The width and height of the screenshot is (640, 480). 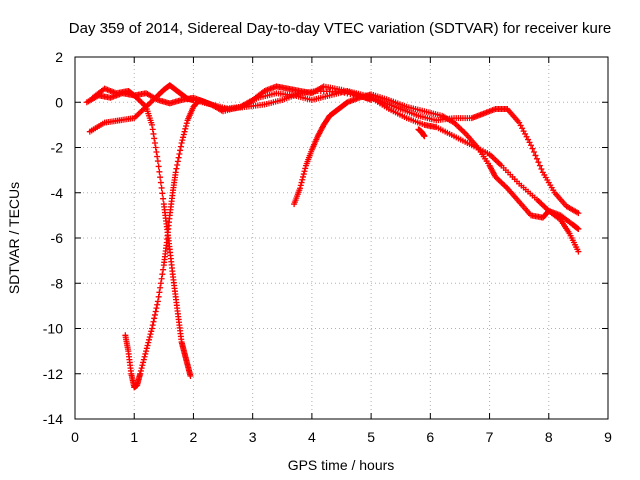 What do you see at coordinates (608, 437) in the screenshot?
I see `x-tick-label: 9` at bounding box center [608, 437].